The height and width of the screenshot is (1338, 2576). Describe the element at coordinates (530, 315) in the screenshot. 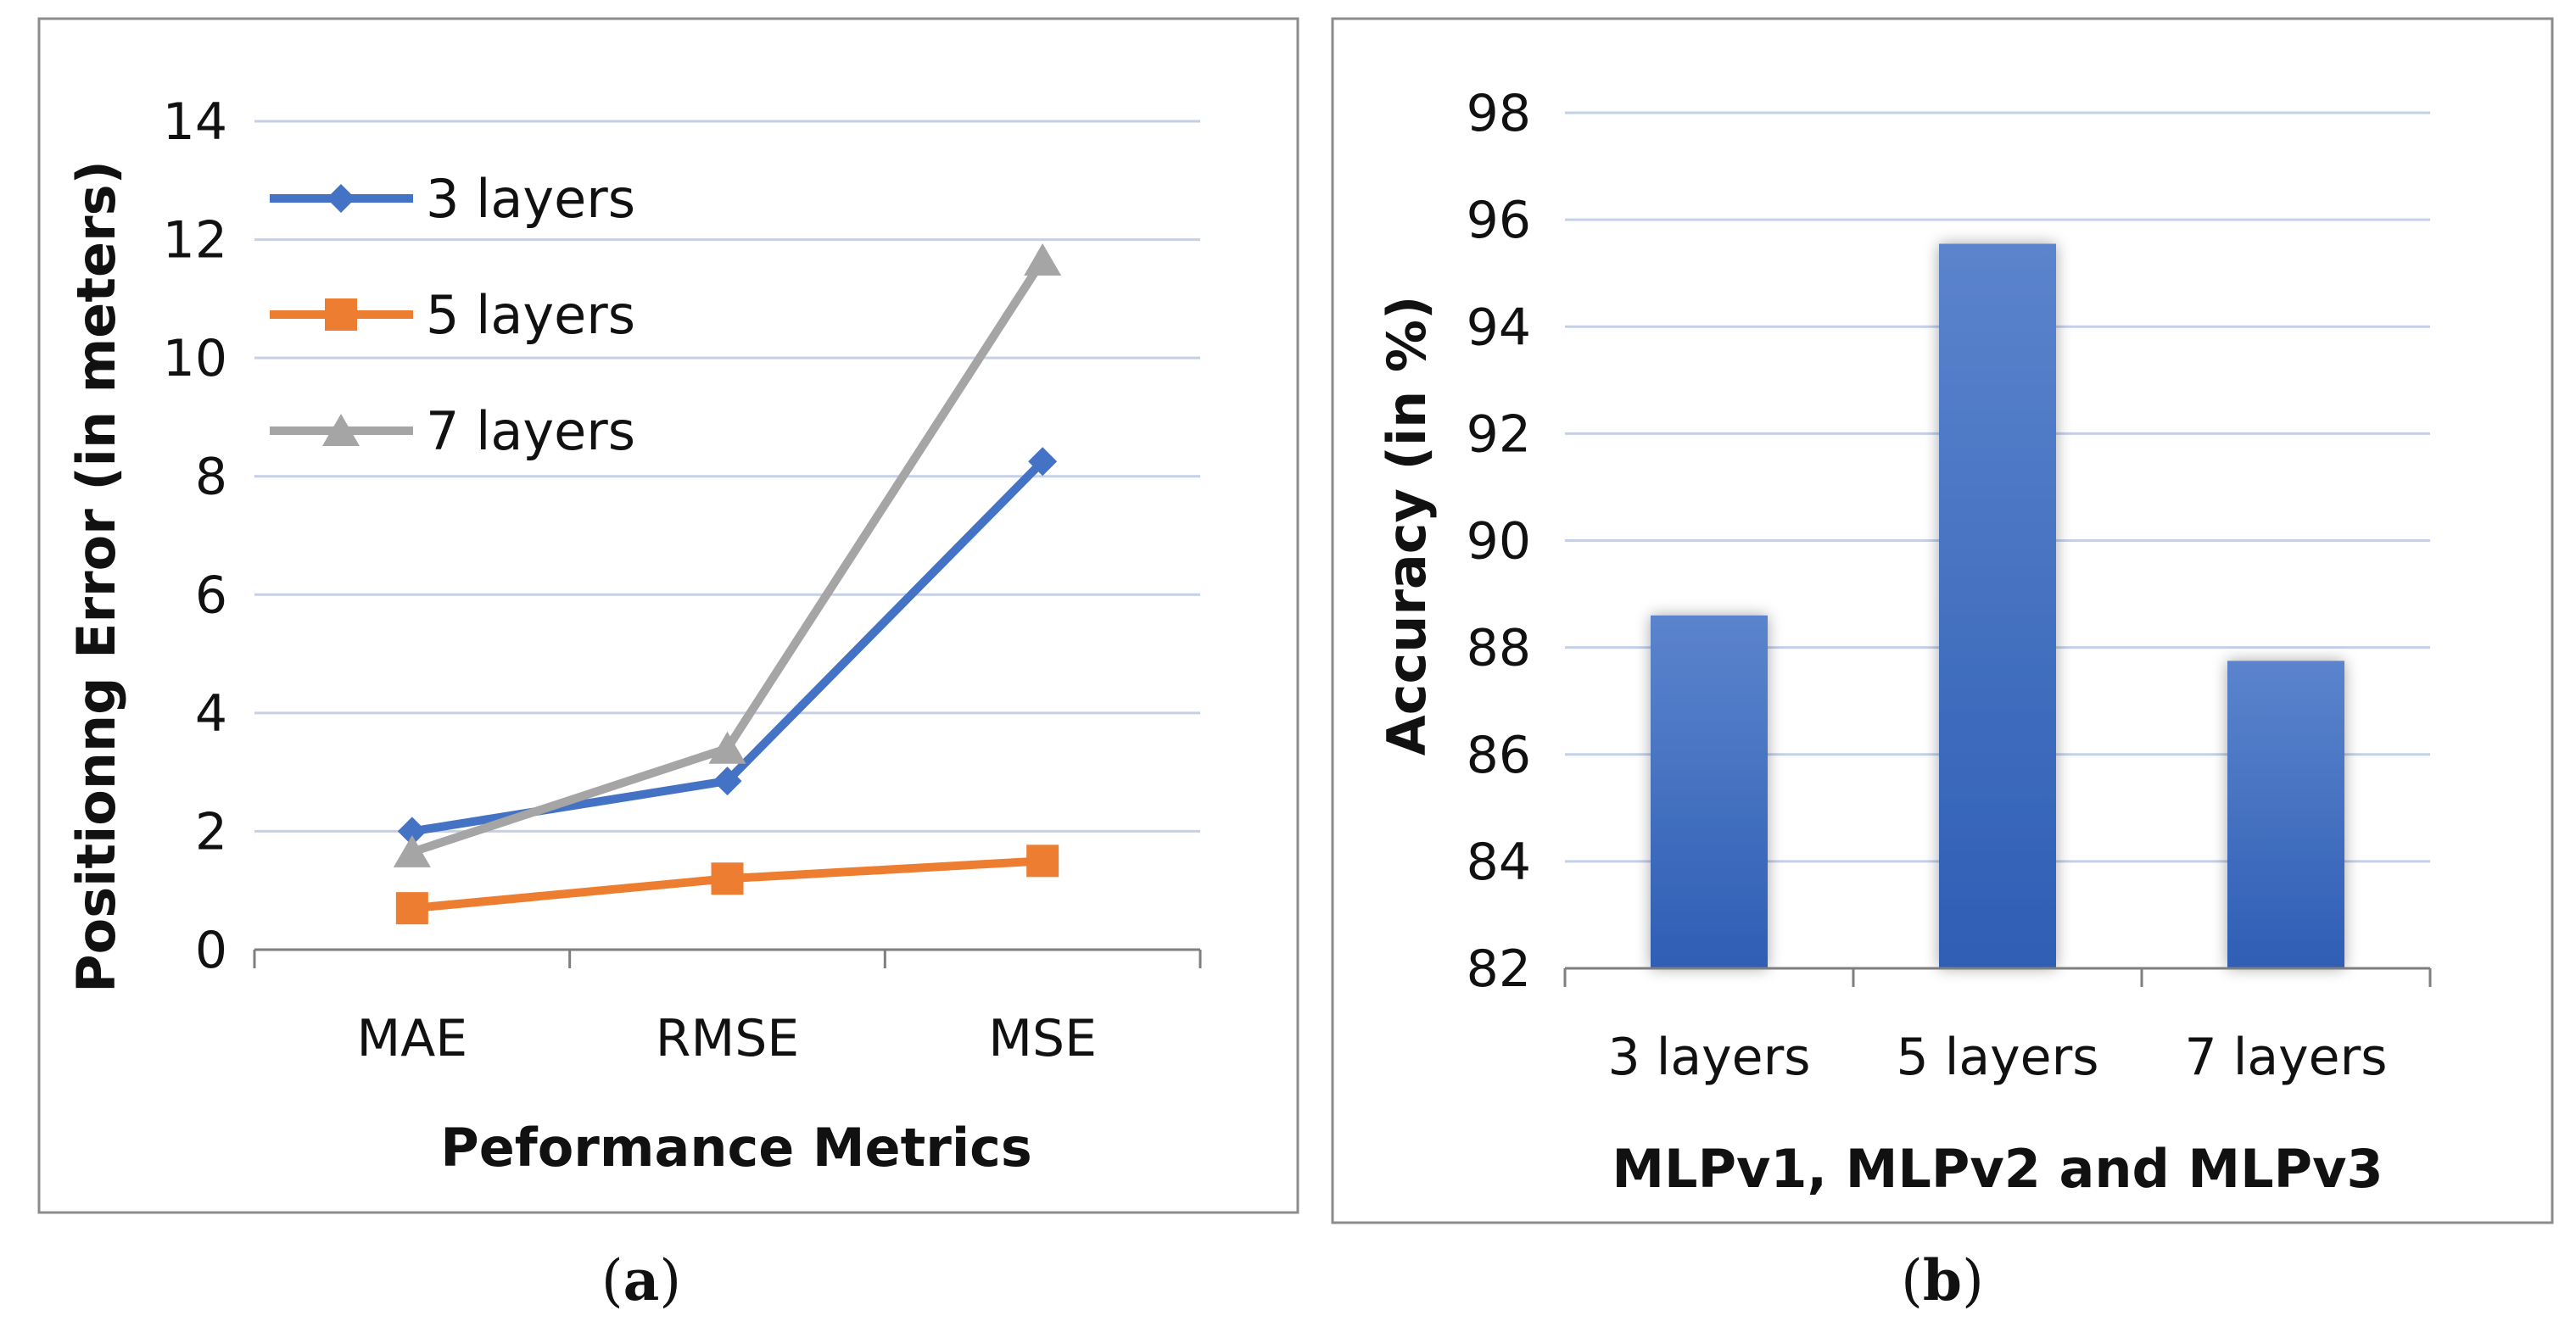

I see `chart-a-legend-label: 5 layers` at that location.